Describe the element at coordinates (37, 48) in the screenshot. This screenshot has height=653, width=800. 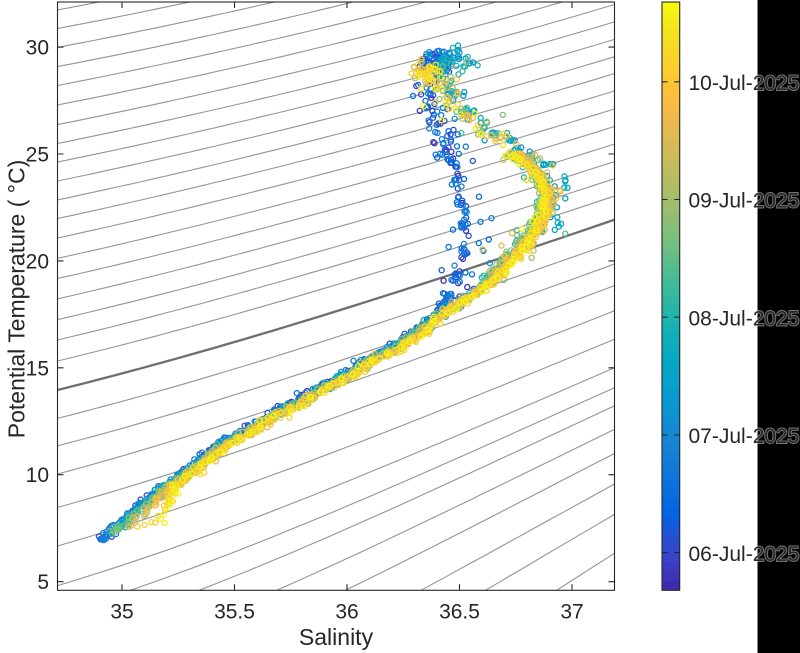
I see `svg-text: 30` at that location.